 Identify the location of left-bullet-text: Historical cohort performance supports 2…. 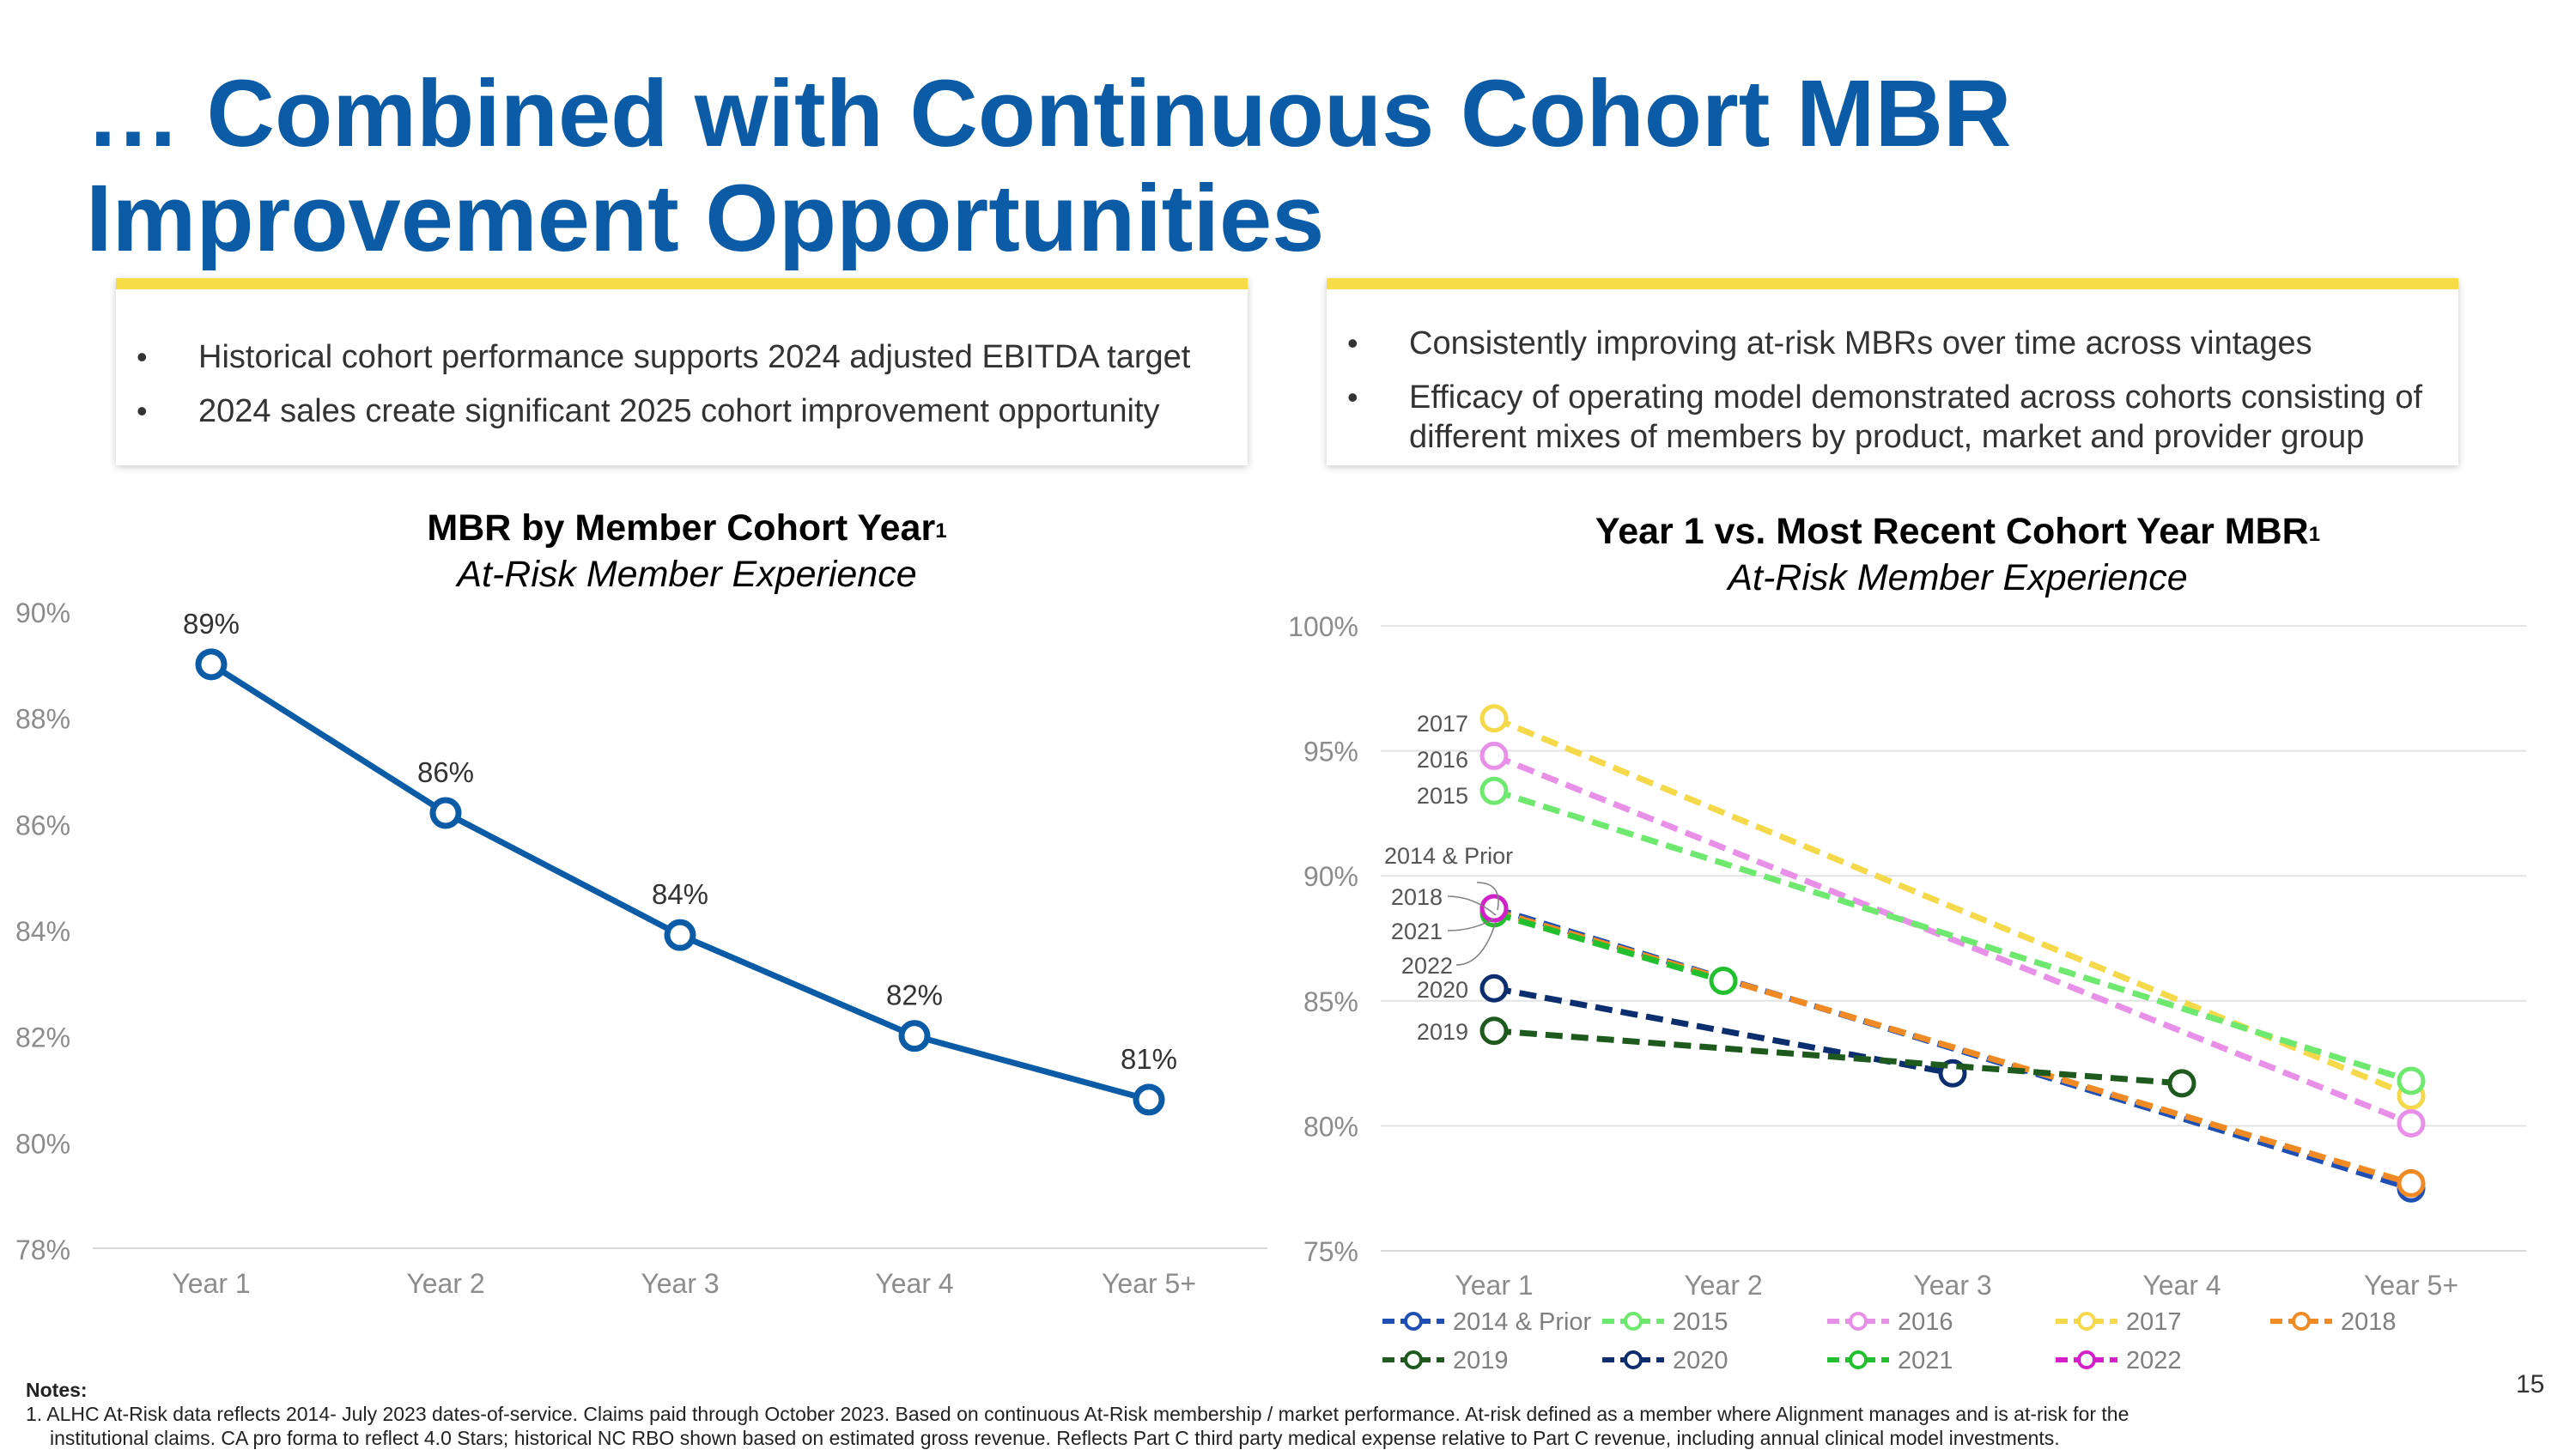
(695, 357).